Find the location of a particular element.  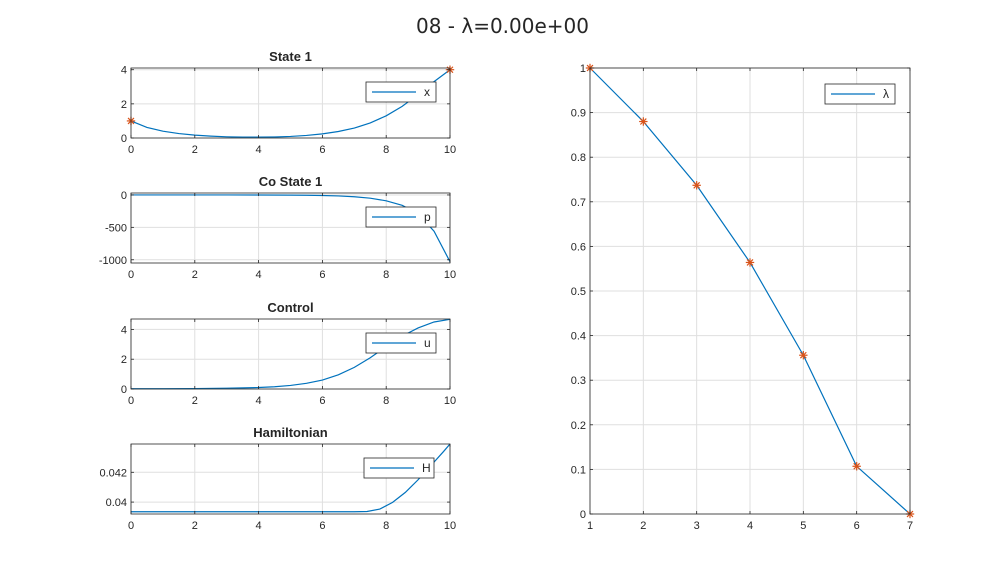

y-tick-label: 0.7 is located at coordinates (578, 203).